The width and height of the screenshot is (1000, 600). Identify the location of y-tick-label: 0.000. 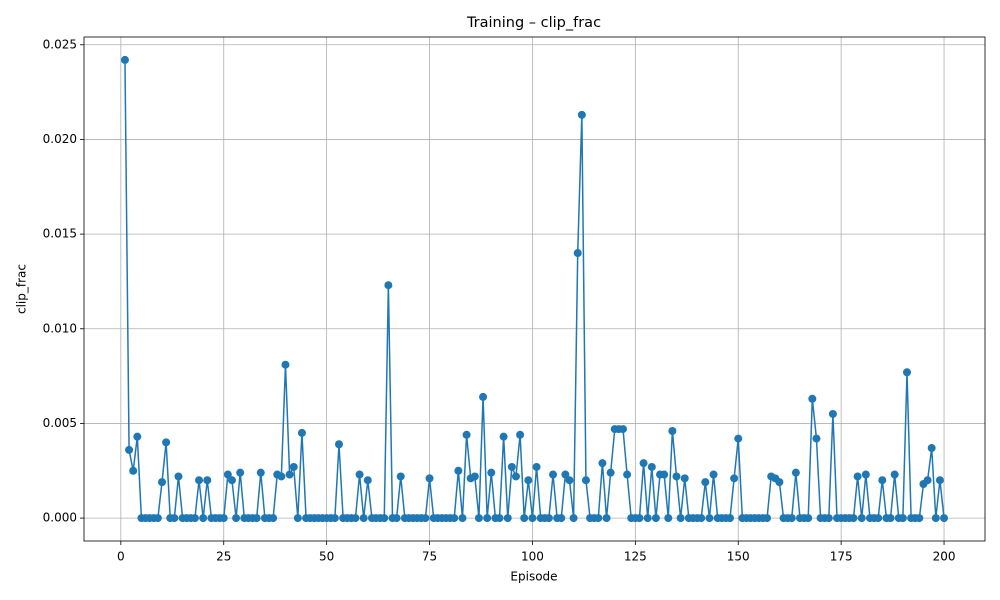
(60, 518).